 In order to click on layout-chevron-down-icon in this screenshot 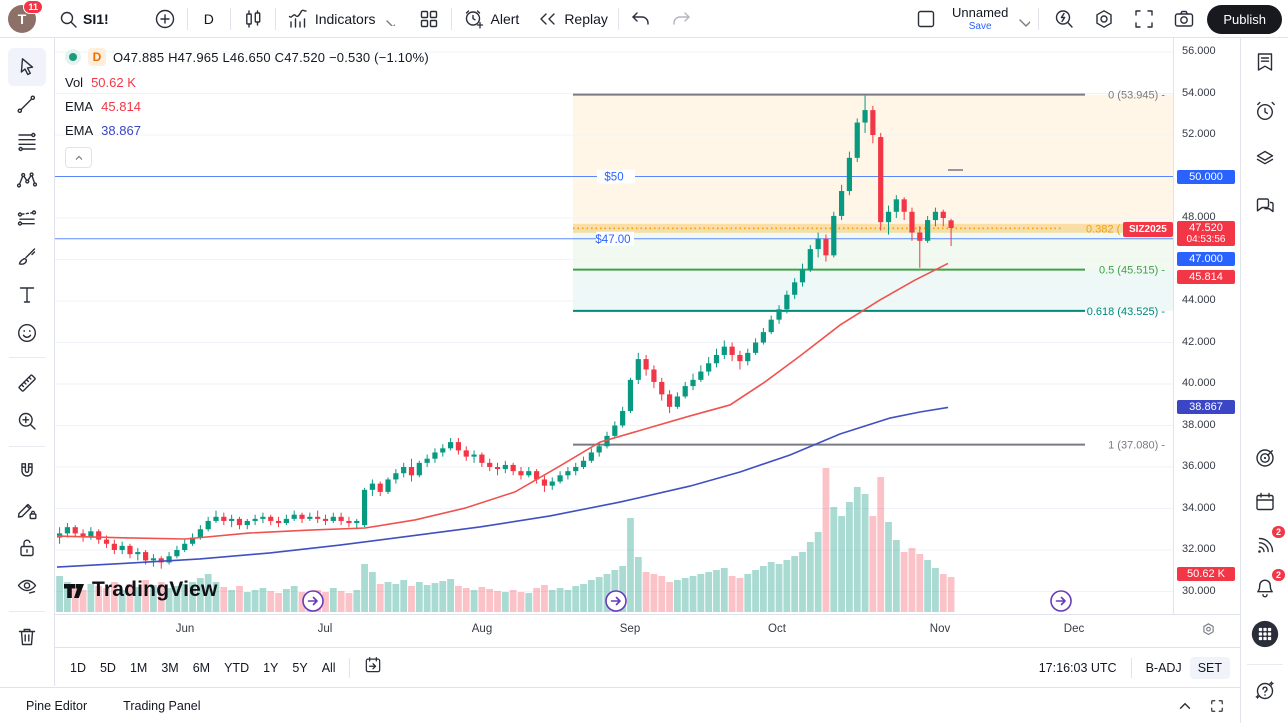, I will do `click(1022, 19)`.